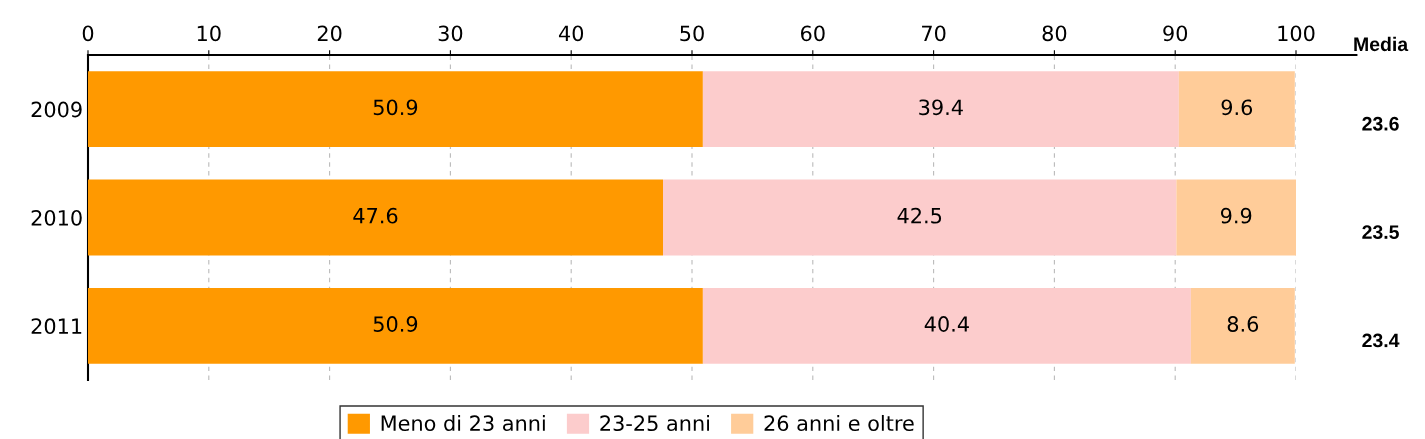 This screenshot has height=439, width=1425. Describe the element at coordinates (813, 33) in the screenshot. I see `x-tick-label: 60` at that location.